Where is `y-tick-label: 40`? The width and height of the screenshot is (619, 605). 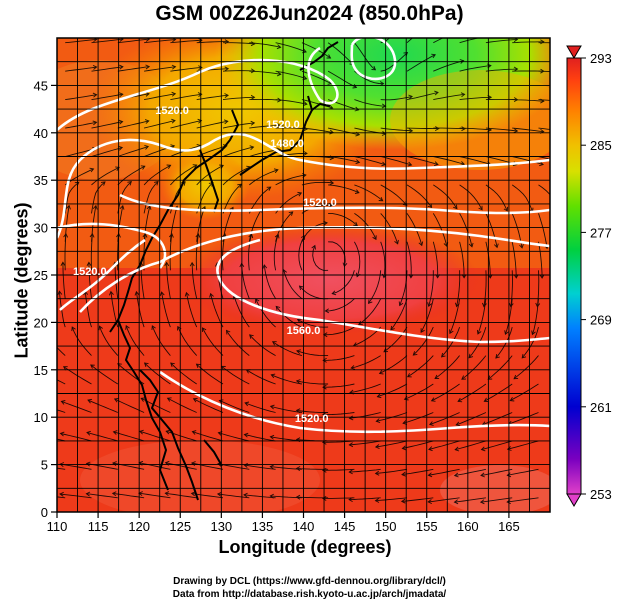
y-tick-label: 40 is located at coordinates (41, 133).